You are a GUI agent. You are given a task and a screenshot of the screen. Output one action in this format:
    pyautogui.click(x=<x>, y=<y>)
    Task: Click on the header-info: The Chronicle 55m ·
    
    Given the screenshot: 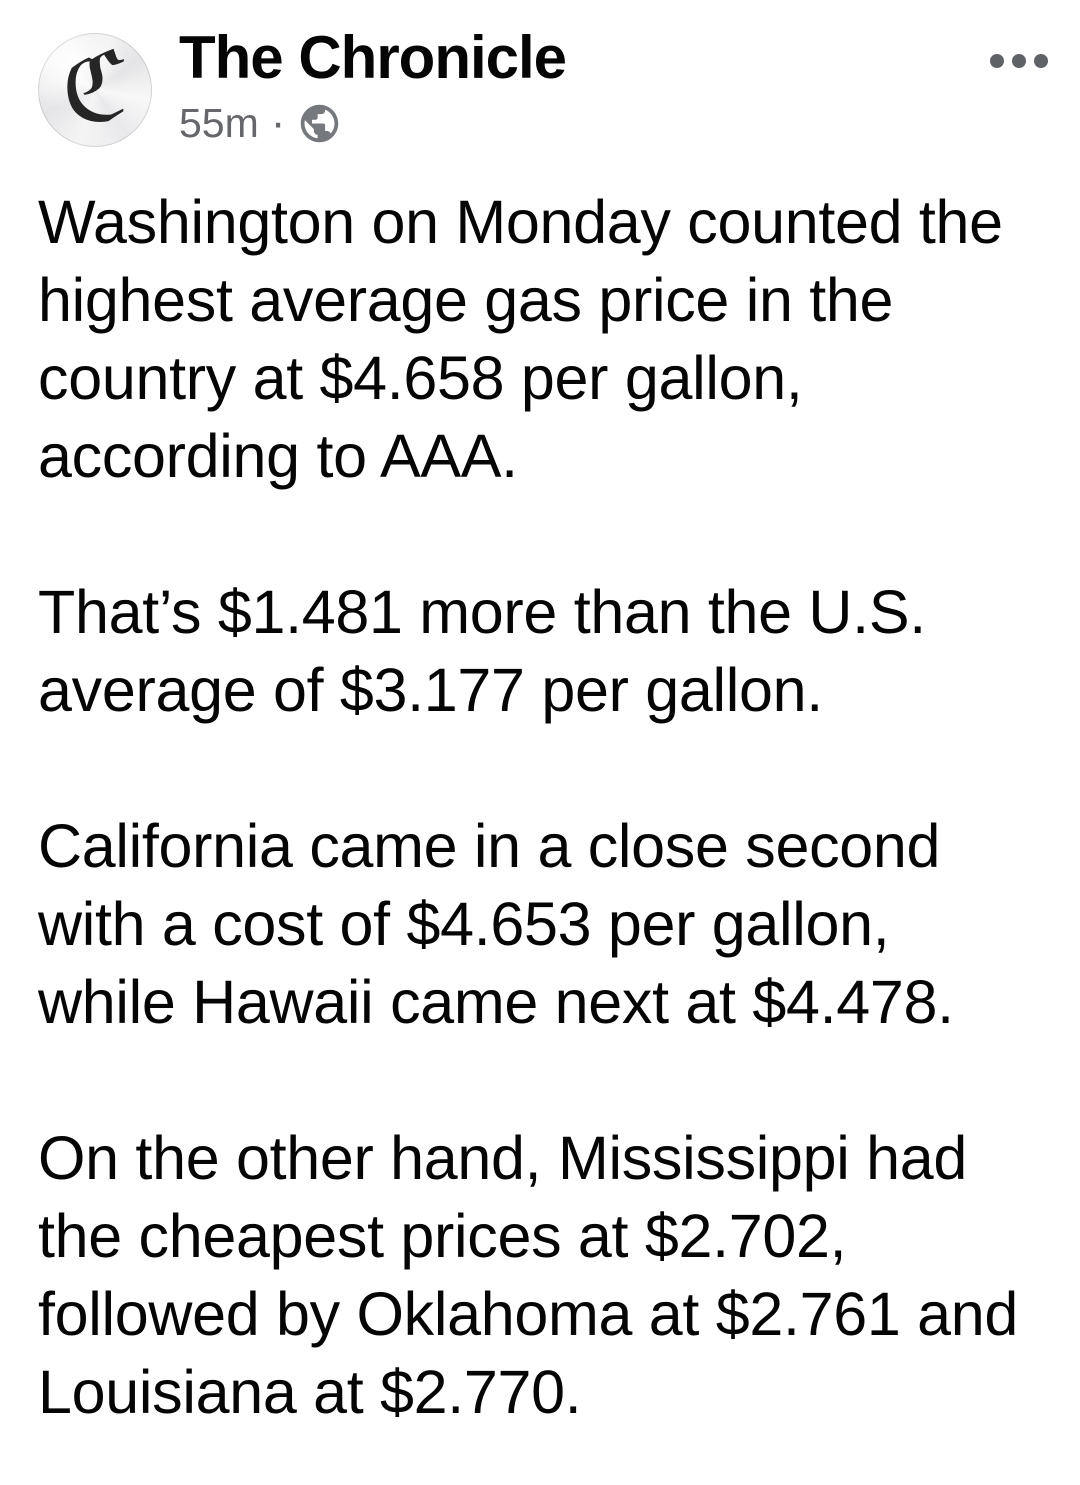 What is the action you would take?
    pyautogui.click(x=373, y=85)
    